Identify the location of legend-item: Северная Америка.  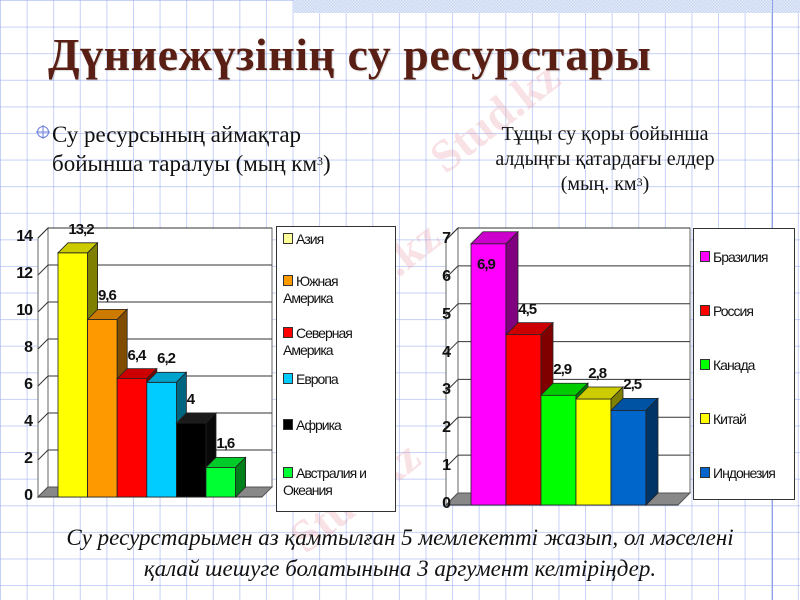
(336, 342).